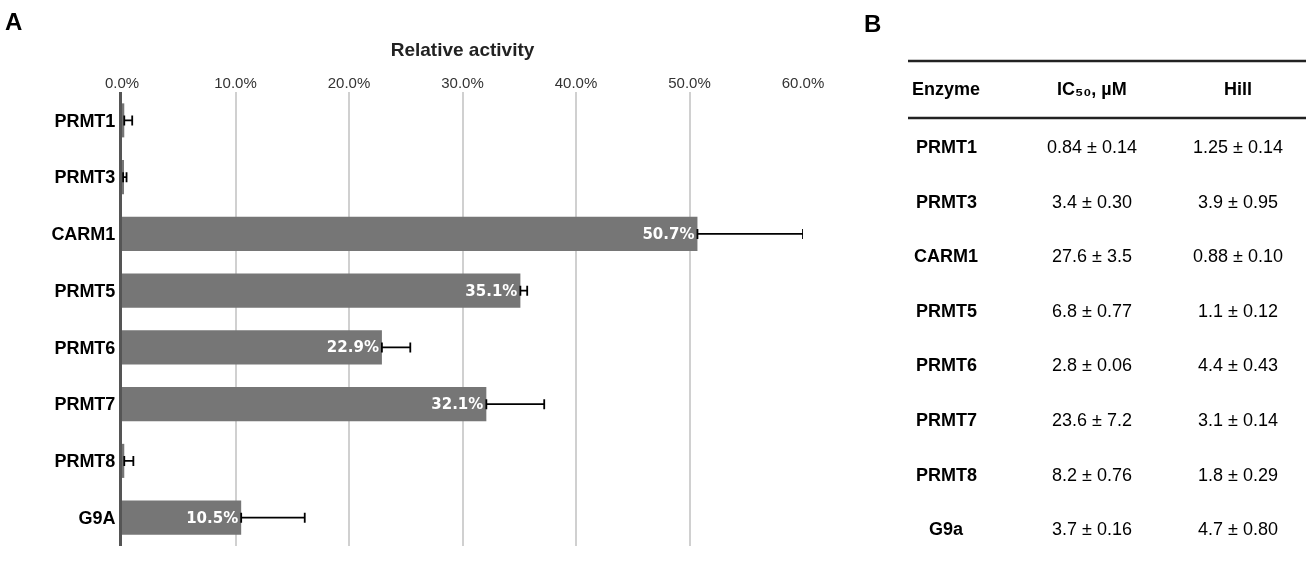  What do you see at coordinates (349, 82) in the screenshot?
I see `x-tick-label: 20.0%` at bounding box center [349, 82].